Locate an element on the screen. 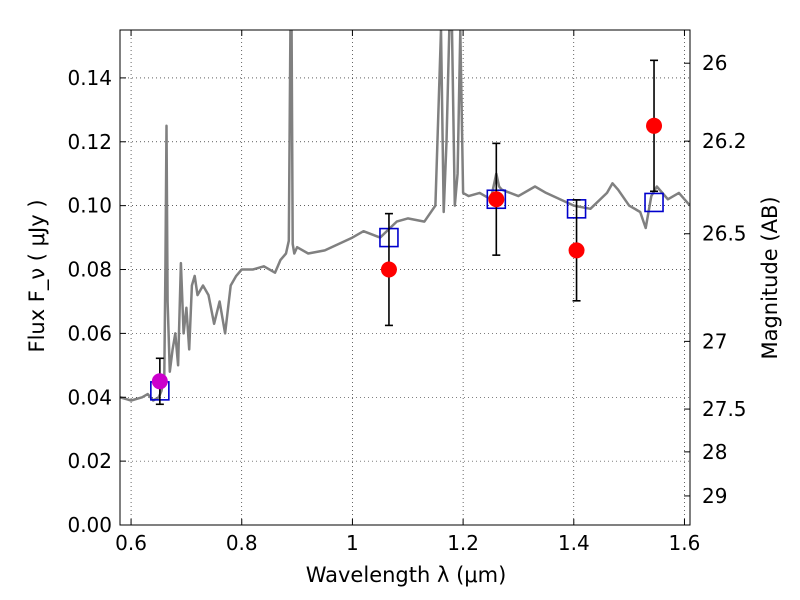  y-axis-title: Flux F_ν ( μJy ) is located at coordinates (37, 275).